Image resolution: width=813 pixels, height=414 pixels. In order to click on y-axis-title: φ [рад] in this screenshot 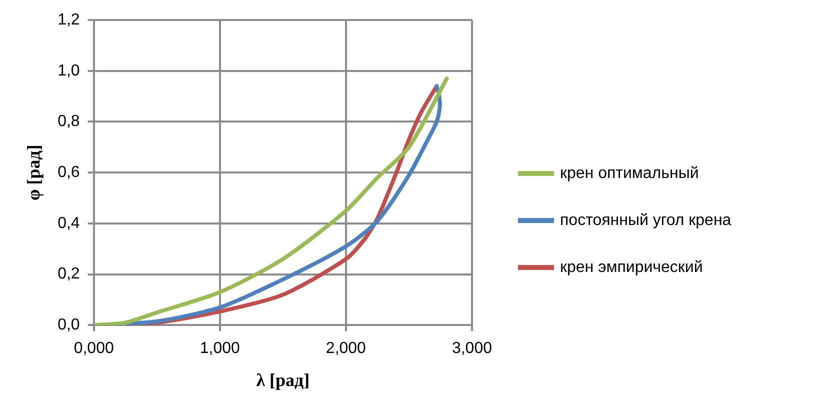, I will do `click(33, 172)`.